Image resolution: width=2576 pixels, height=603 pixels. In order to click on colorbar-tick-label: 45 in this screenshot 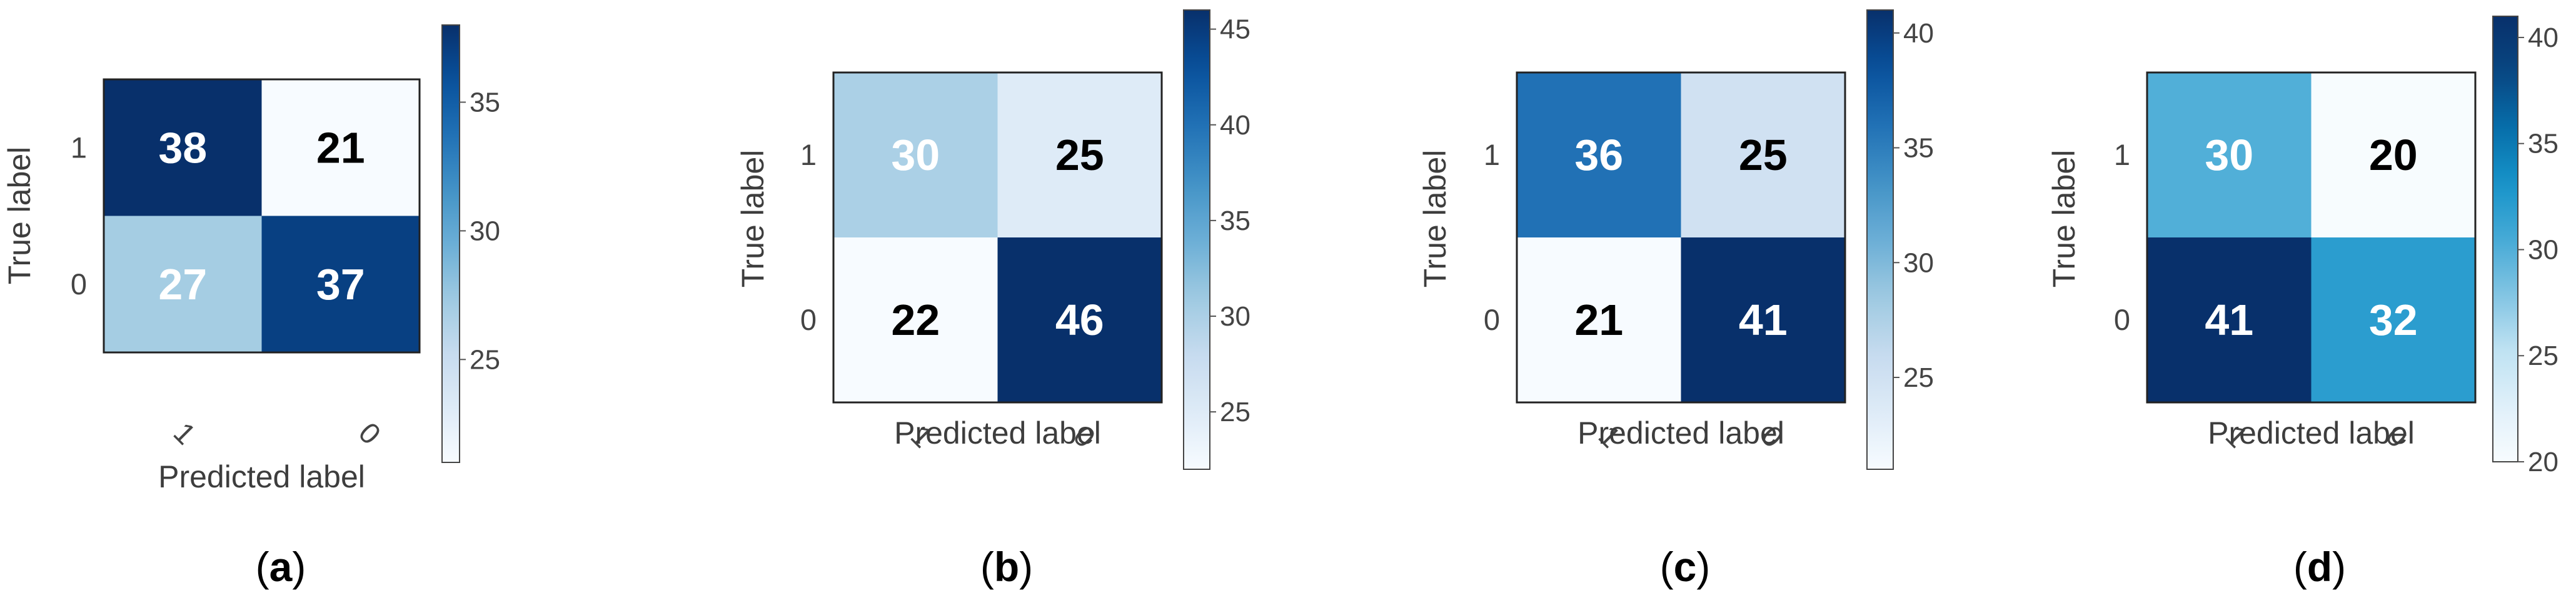, I will do `click(1235, 29)`.